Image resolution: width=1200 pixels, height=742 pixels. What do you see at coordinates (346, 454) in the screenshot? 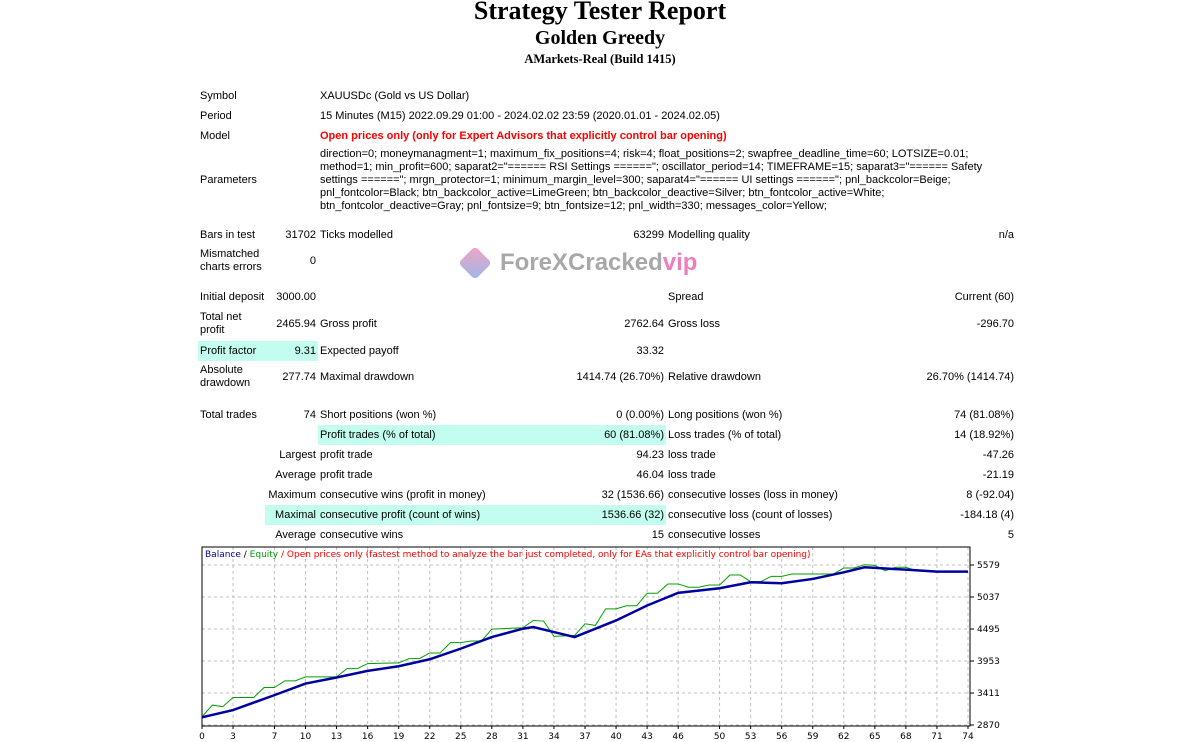
I see `largest-profit-label: profit trade` at bounding box center [346, 454].